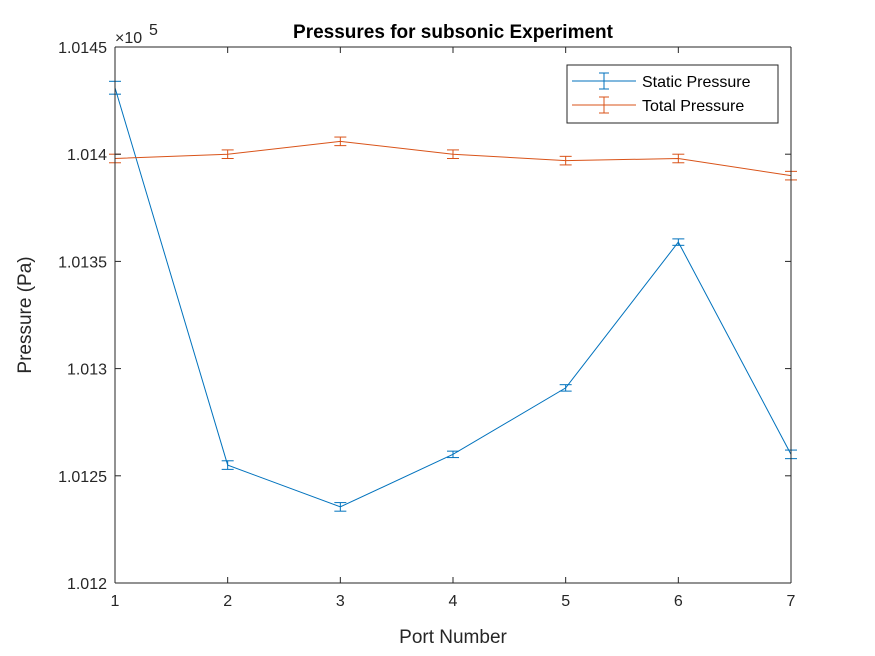  Describe the element at coordinates (791, 601) in the screenshot. I see `x-tick-label: 7` at that location.